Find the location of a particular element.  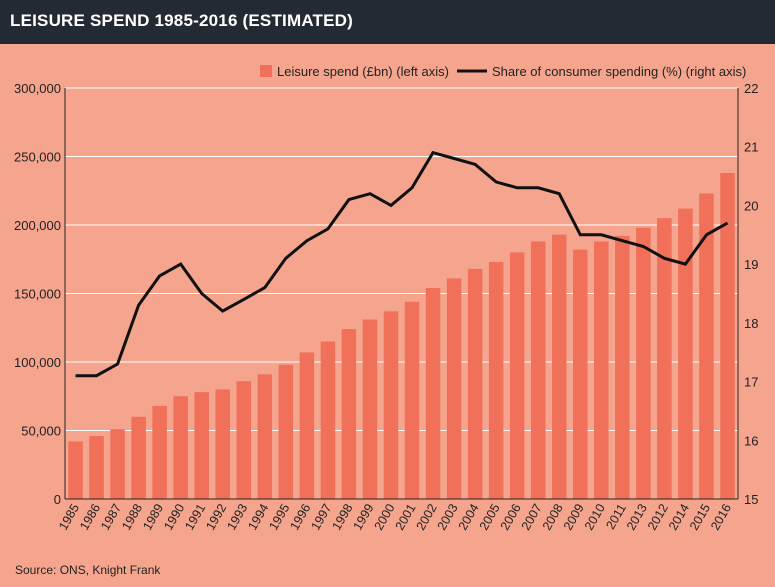

x-tick-label: 2001 is located at coordinates (406, 516).